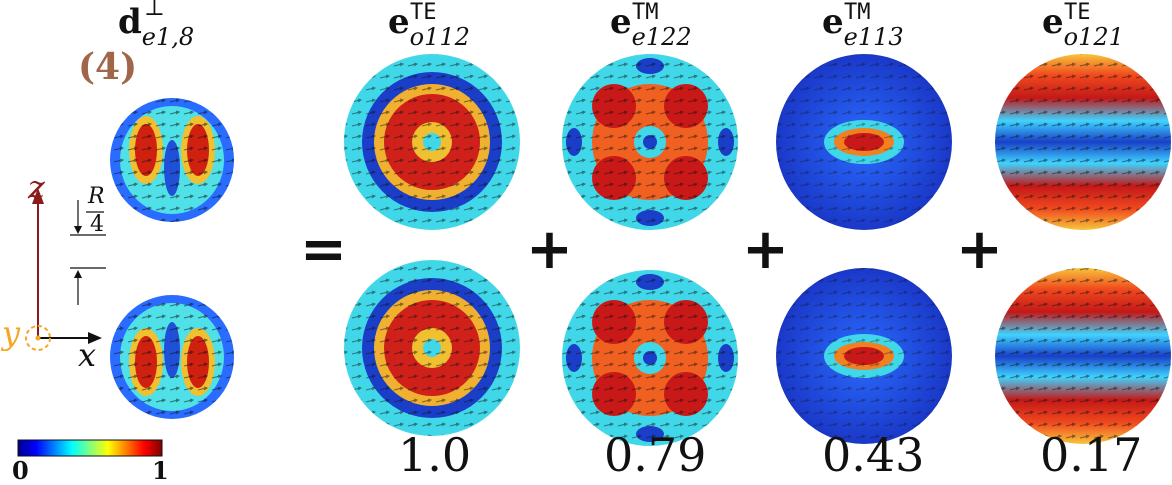 The height and width of the screenshot is (485, 1172). I want to click on coordinate-axes, so click(65, 269).